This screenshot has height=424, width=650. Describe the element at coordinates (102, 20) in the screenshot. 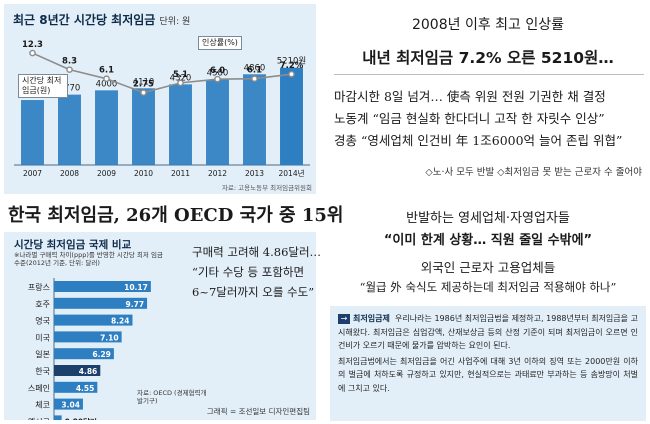

I see `wage-trend-chart-title: 최근 8년간 시간당 최저임금 단위: 원` at that location.